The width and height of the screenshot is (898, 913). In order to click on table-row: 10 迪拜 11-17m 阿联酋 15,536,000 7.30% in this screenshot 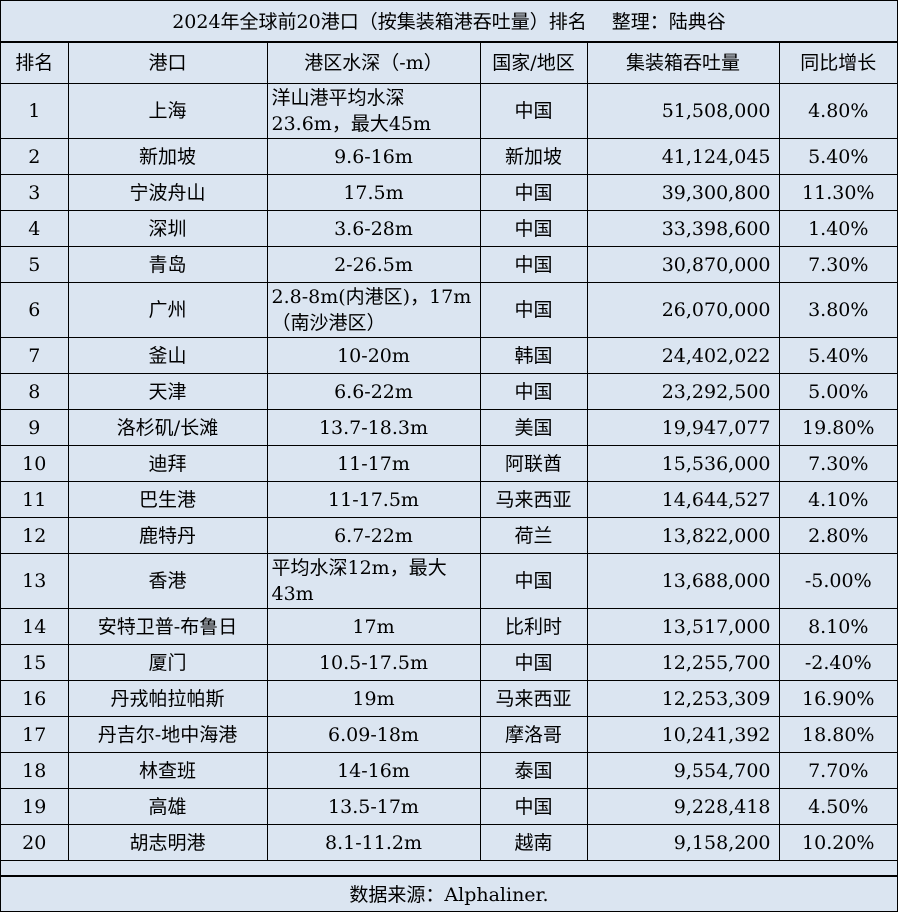, I will do `click(449, 463)`.